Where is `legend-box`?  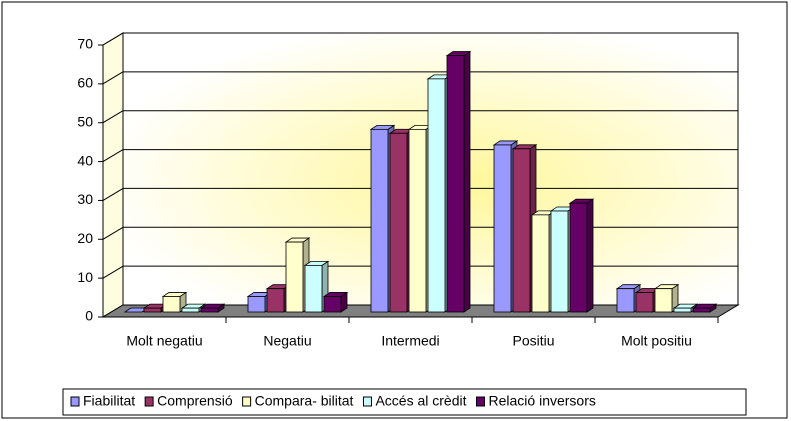 legend-box is located at coordinates (404, 402).